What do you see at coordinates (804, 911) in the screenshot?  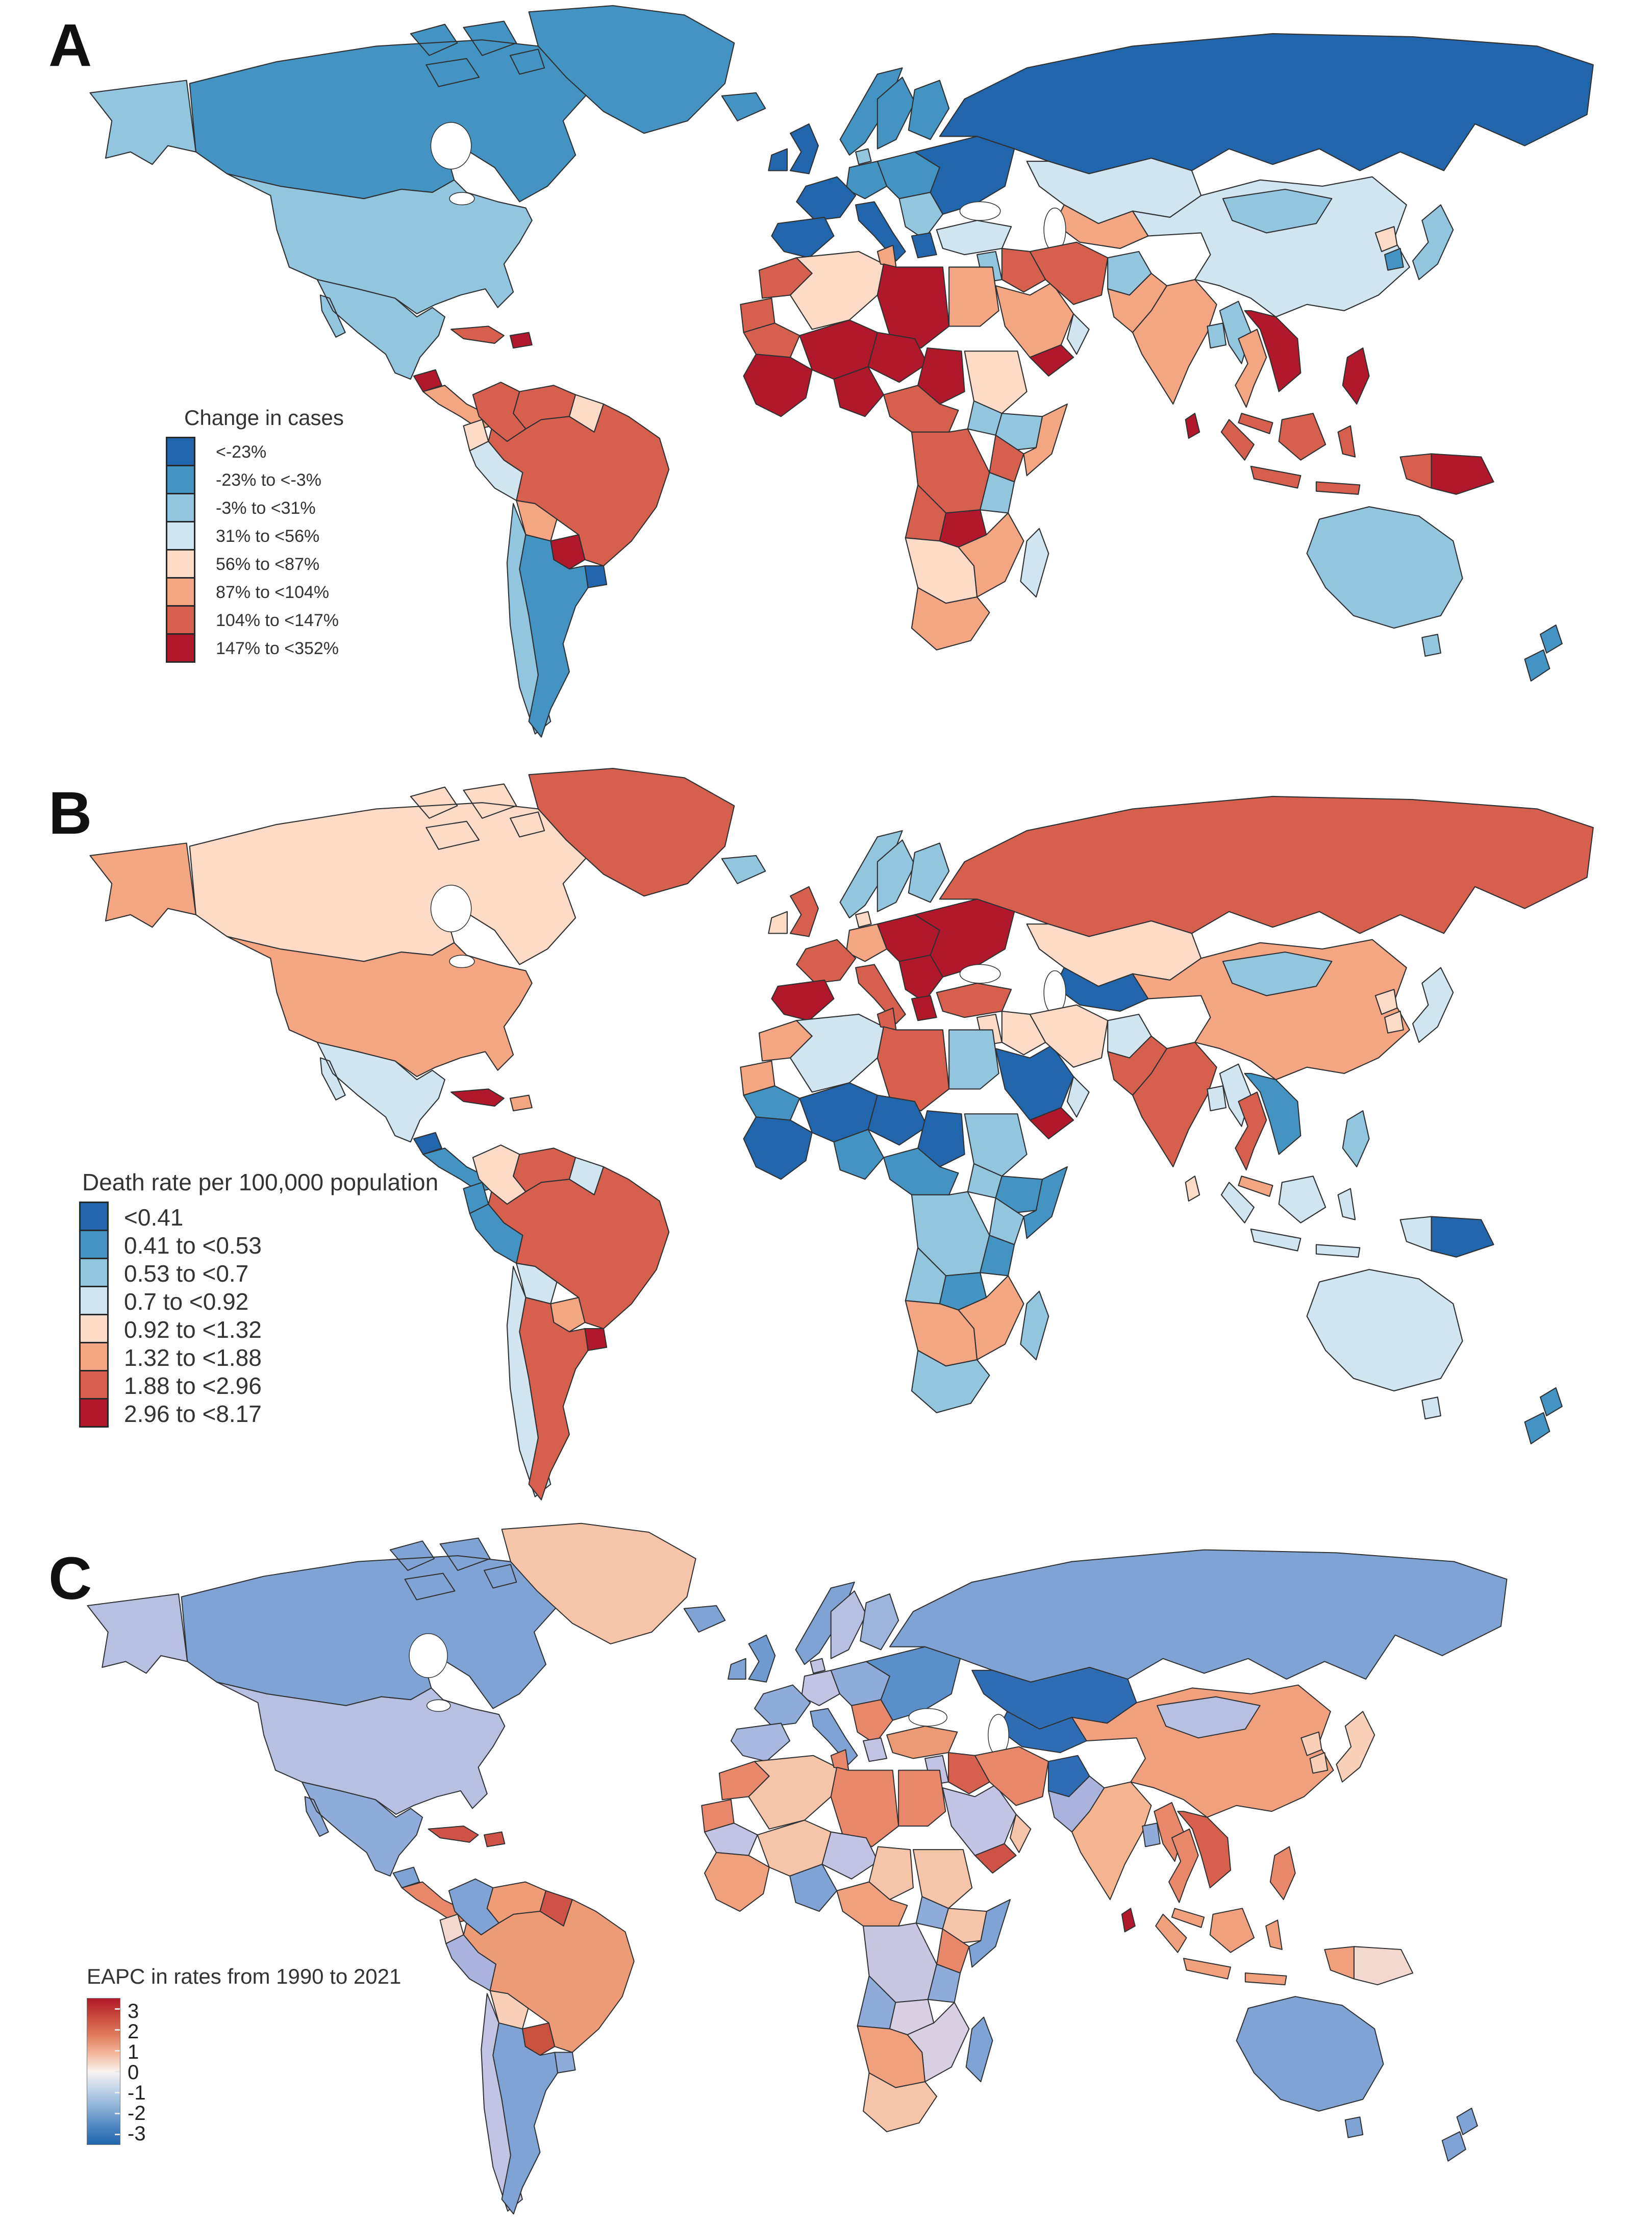 I see `region-uk` at bounding box center [804, 911].